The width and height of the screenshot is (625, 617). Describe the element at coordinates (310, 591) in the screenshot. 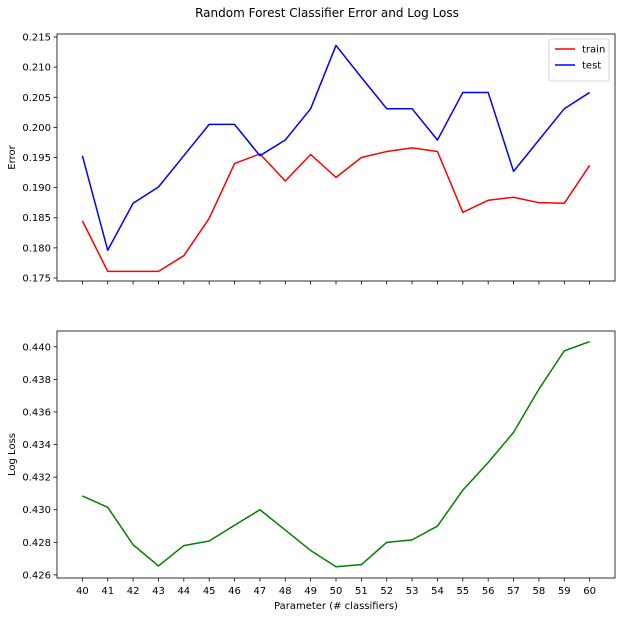

I see `x-tick-label: 49` at that location.